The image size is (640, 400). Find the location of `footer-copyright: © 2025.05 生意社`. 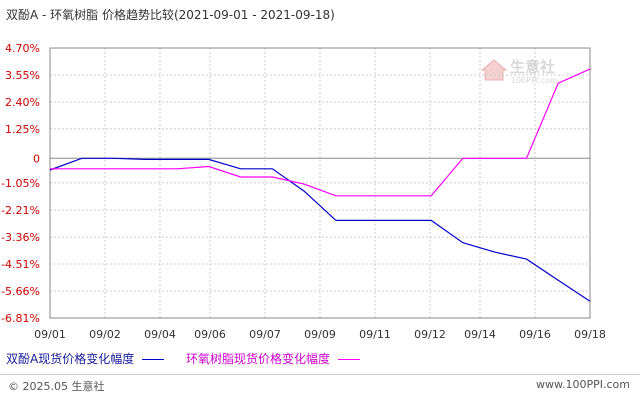

footer-copyright: © 2025.05 生意社 is located at coordinates (56, 386).